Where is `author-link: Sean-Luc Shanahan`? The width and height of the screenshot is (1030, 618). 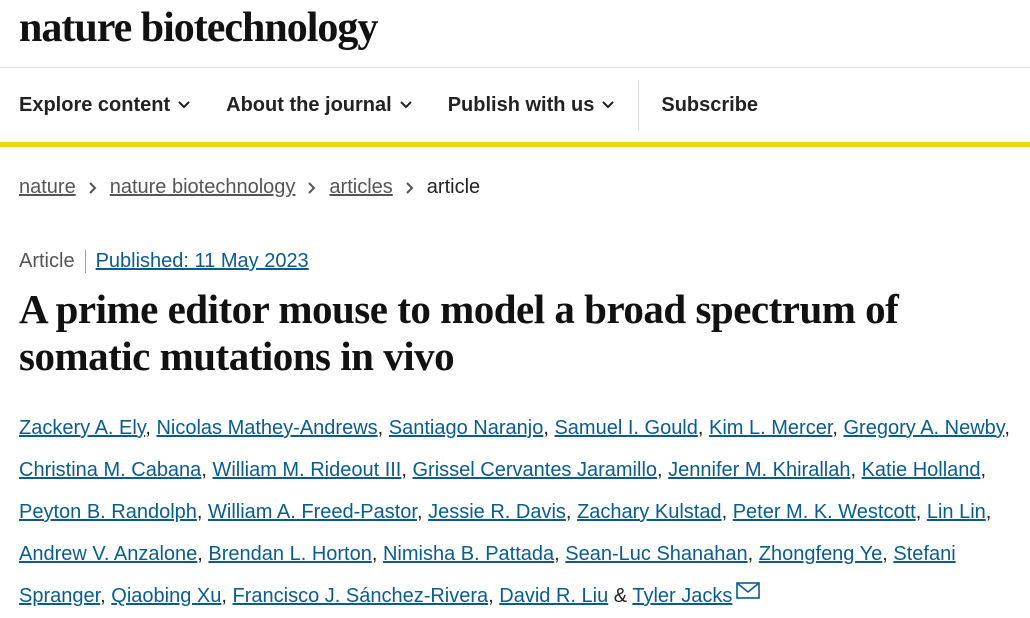 author-link: Sean-Luc Shanahan is located at coordinates (656, 554).